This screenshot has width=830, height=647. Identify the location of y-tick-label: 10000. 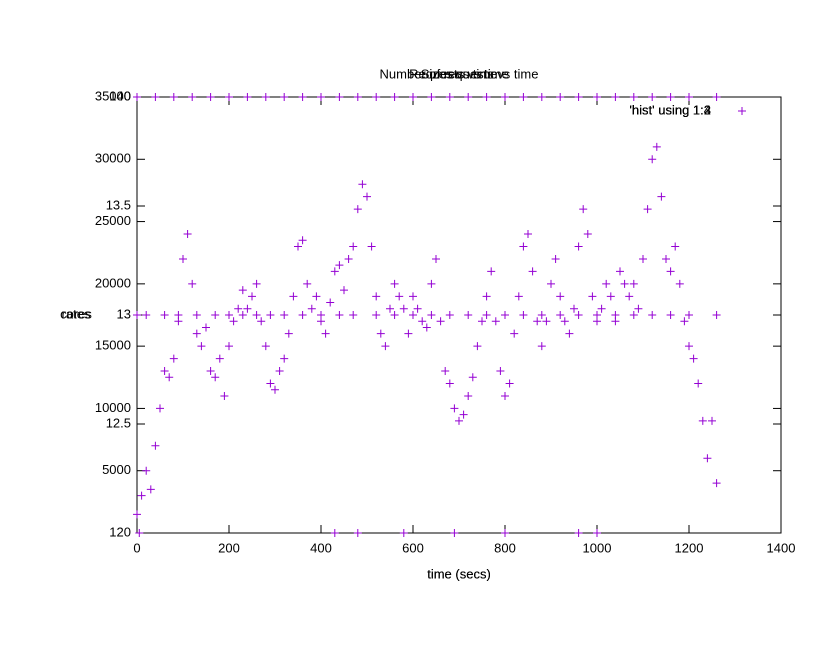
(113, 407).